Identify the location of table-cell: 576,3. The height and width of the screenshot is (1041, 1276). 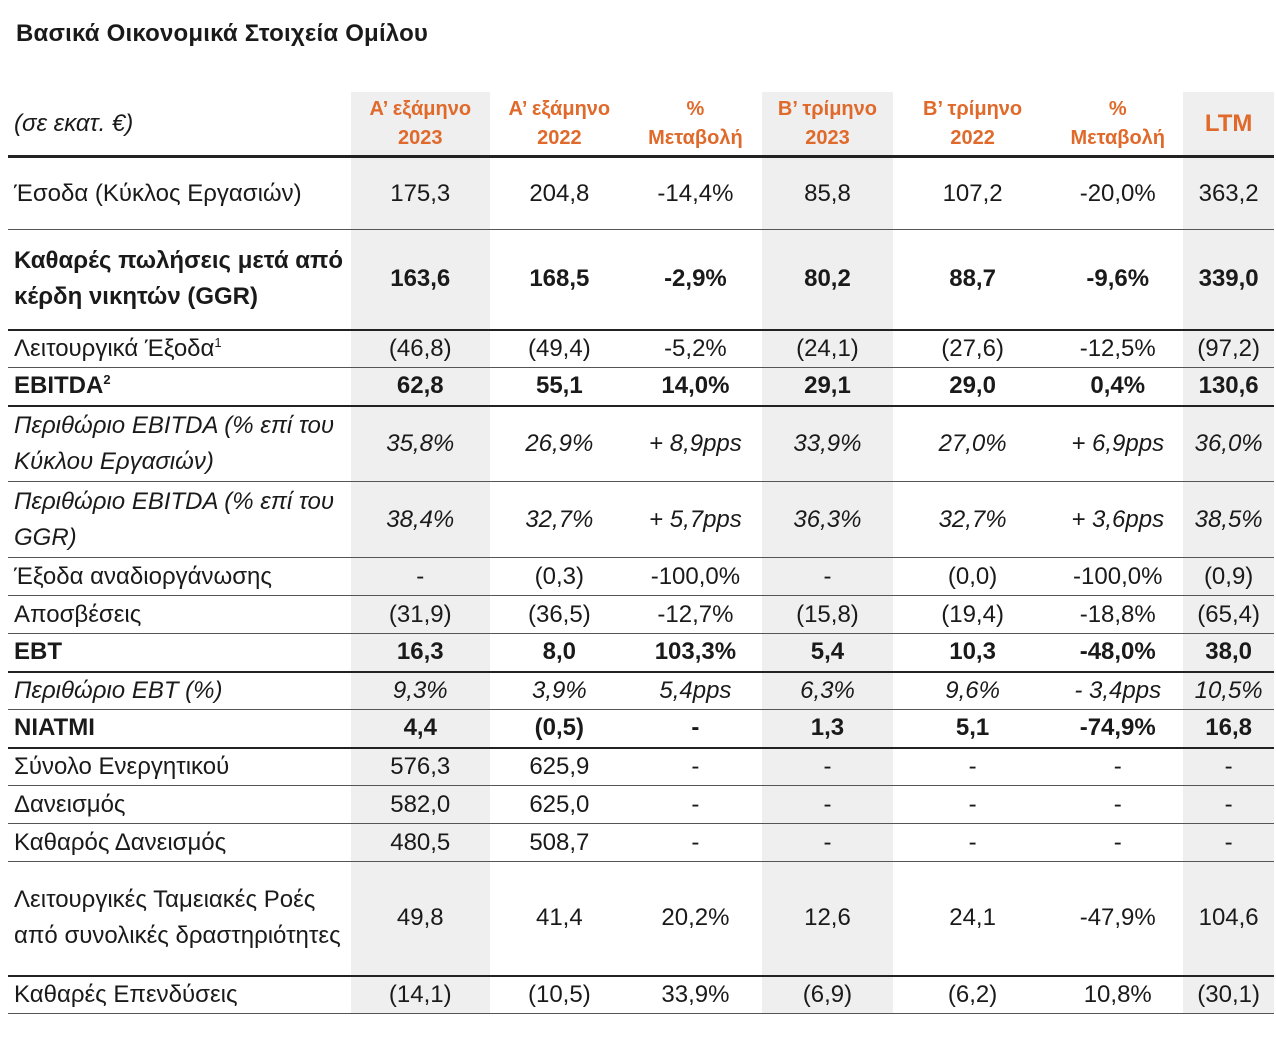
(420, 766).